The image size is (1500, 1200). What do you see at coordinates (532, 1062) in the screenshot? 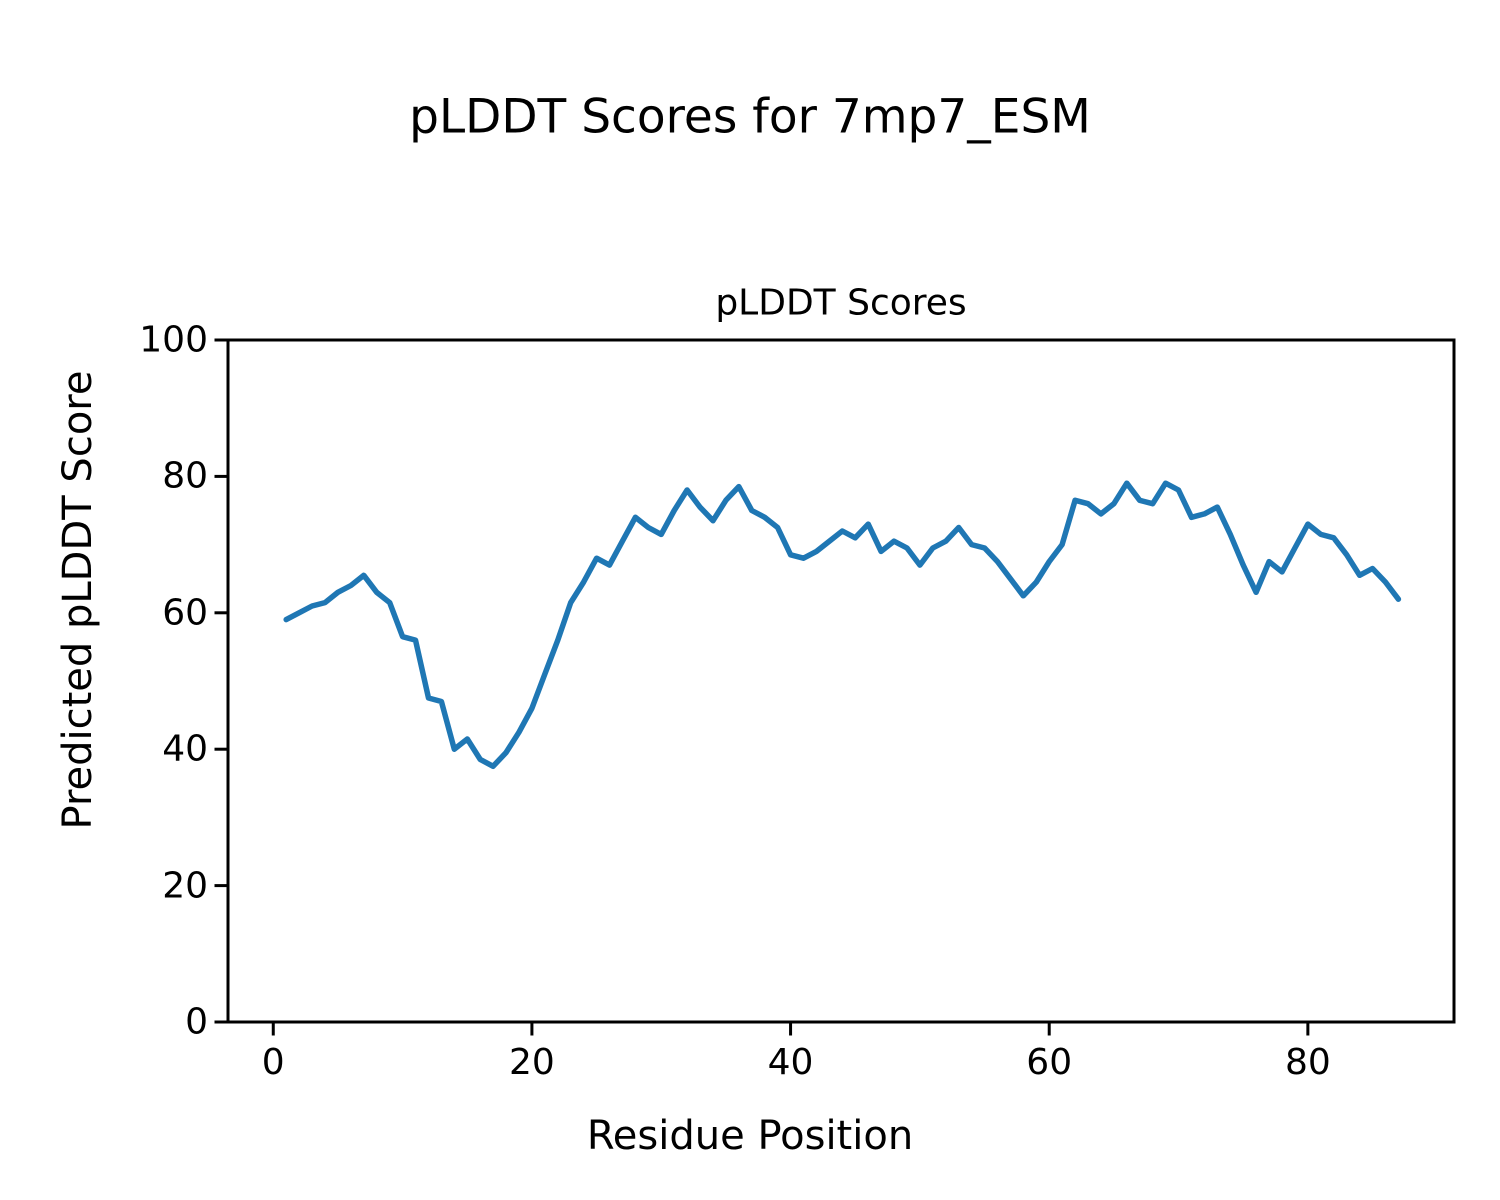
I see `x-tick-label: 20` at bounding box center [532, 1062].